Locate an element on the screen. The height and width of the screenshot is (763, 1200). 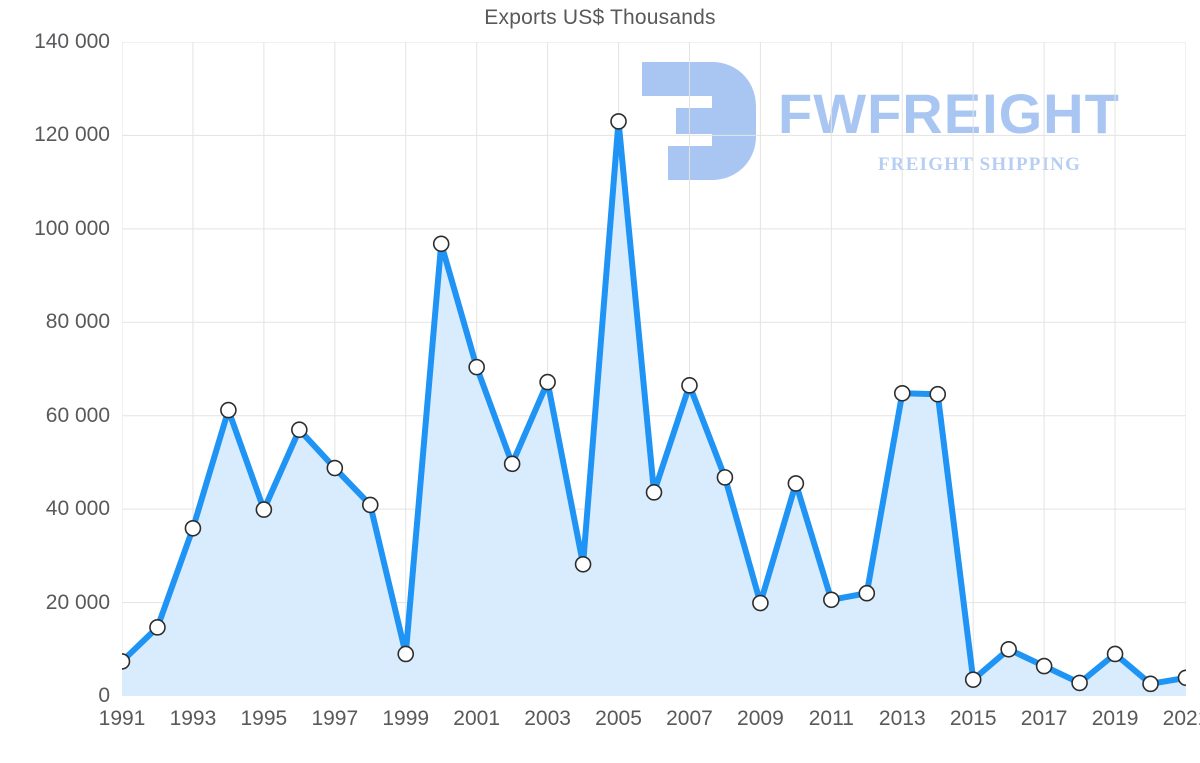
x-axis-tick-label: 2005 is located at coordinates (618, 718).